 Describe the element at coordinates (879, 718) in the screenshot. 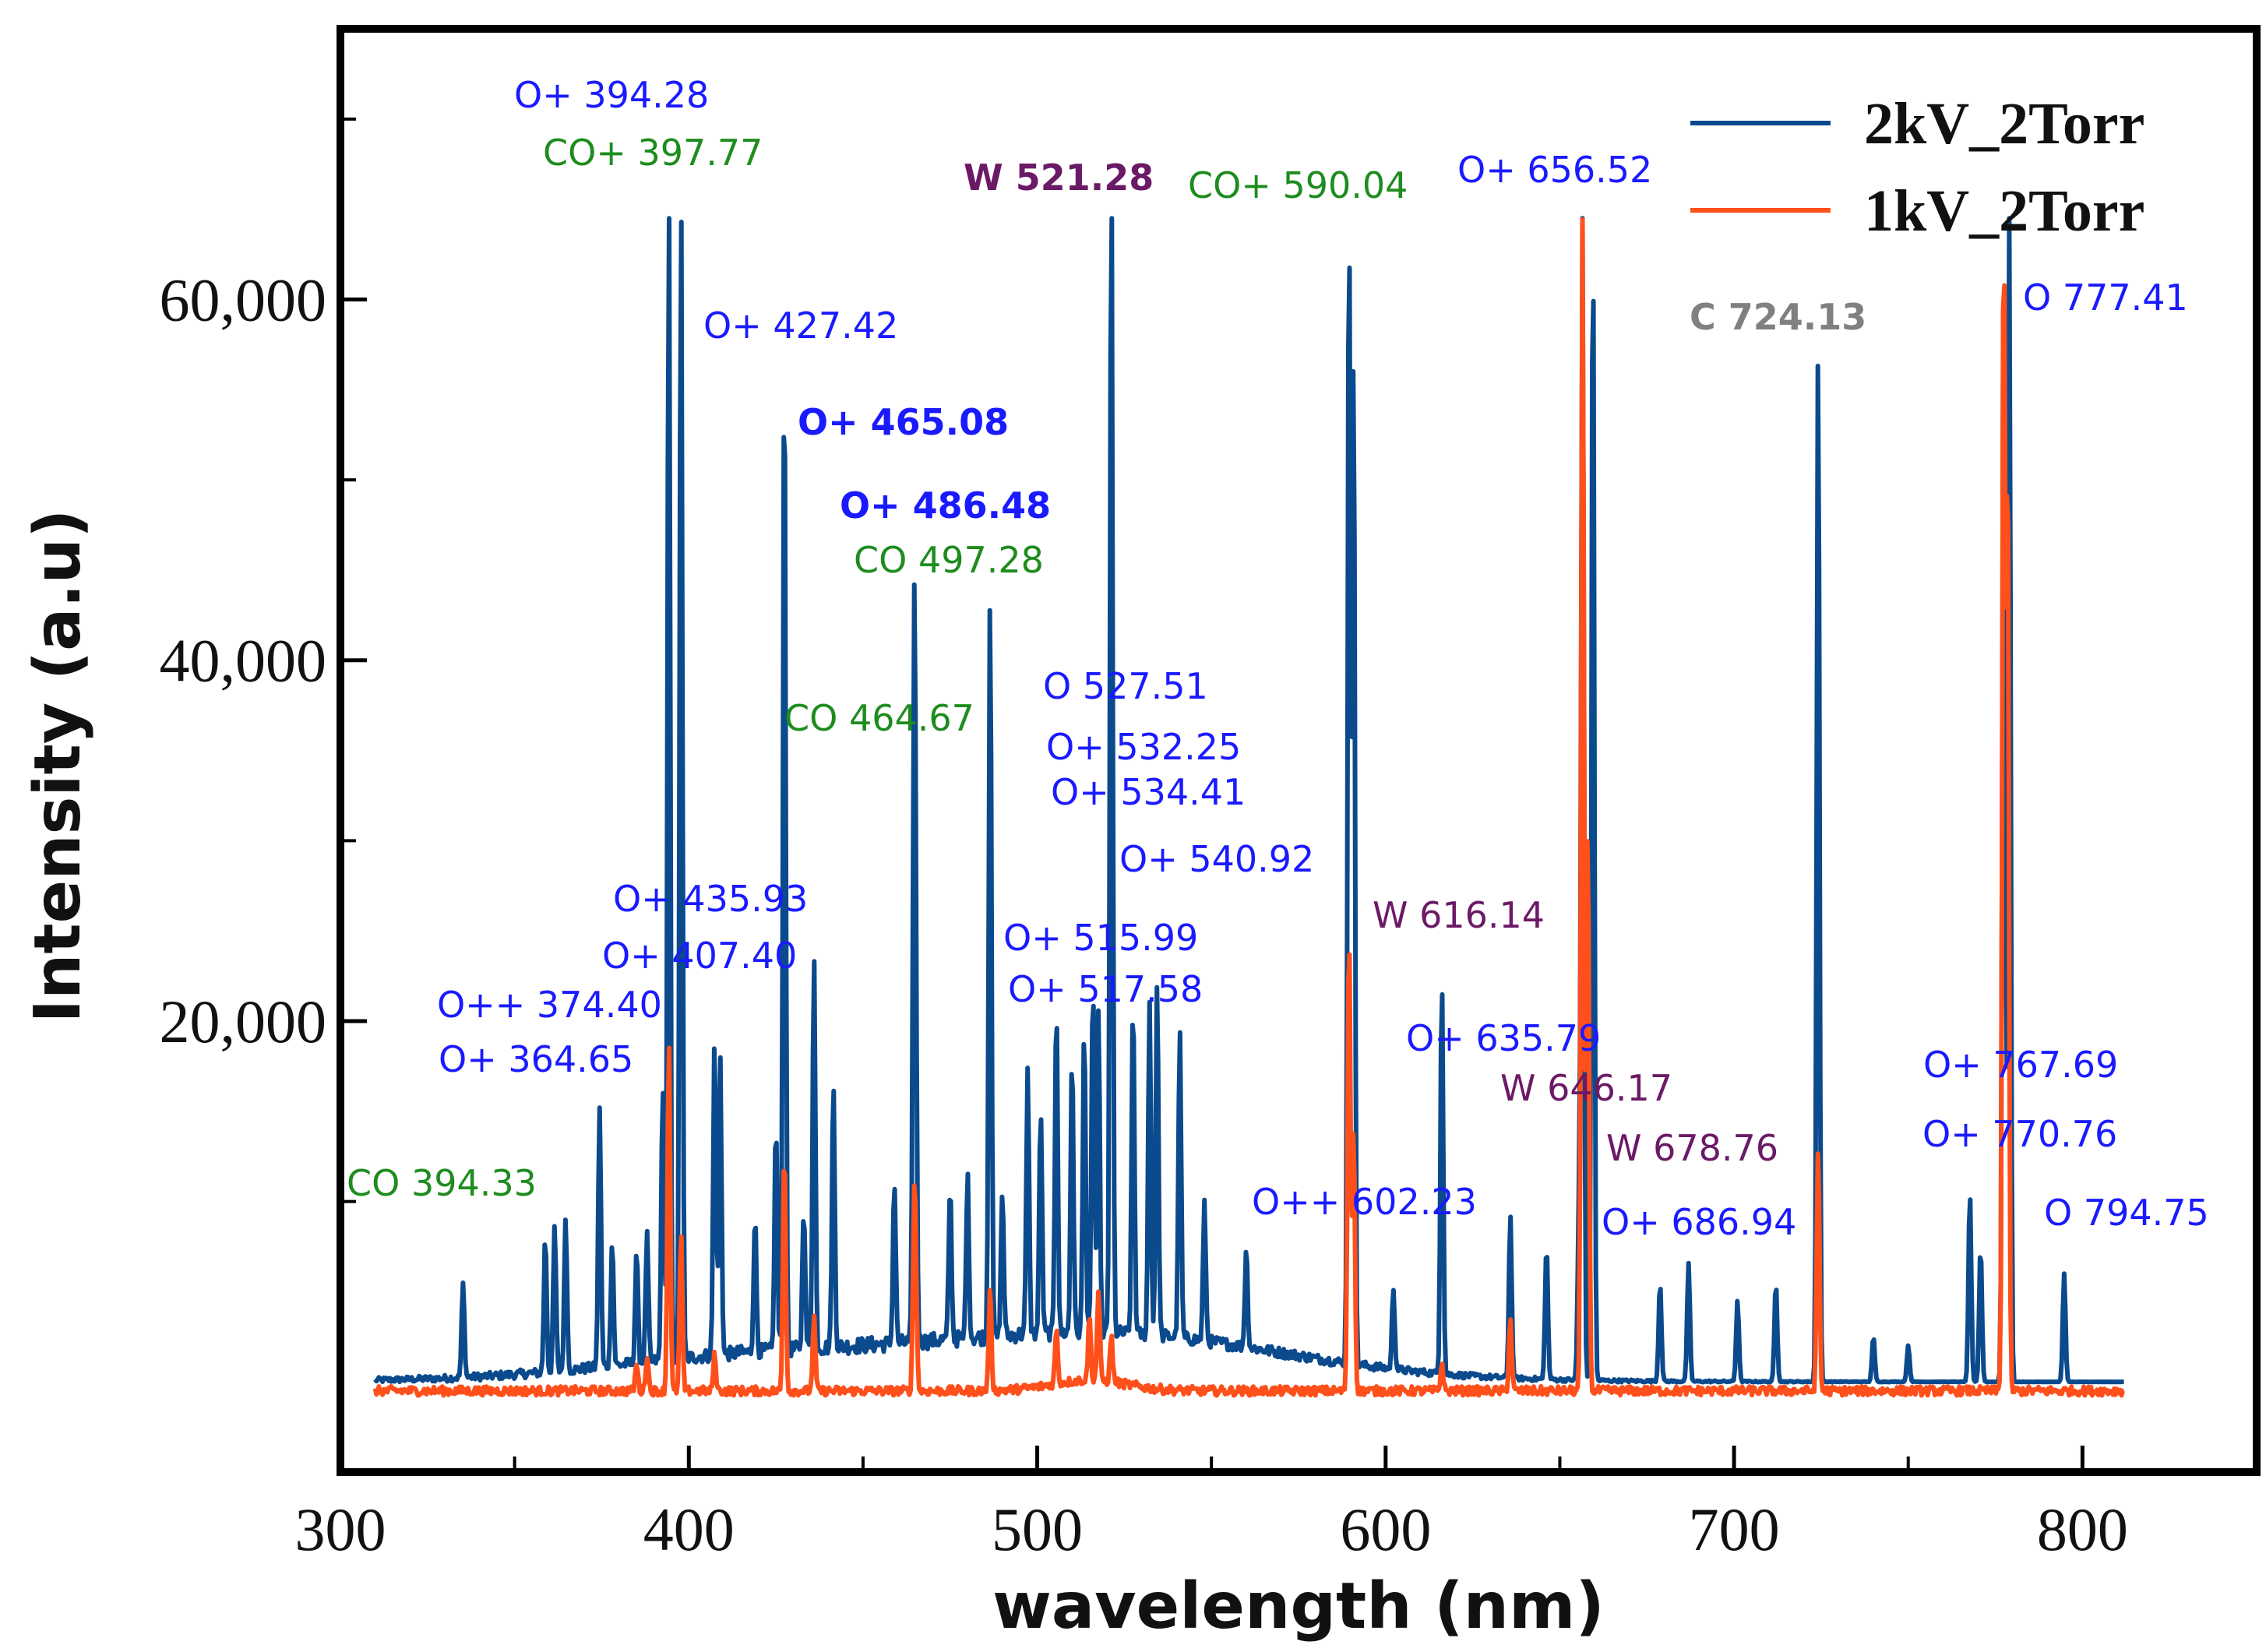

I see `peak-annotation: CO 464.67` at that location.